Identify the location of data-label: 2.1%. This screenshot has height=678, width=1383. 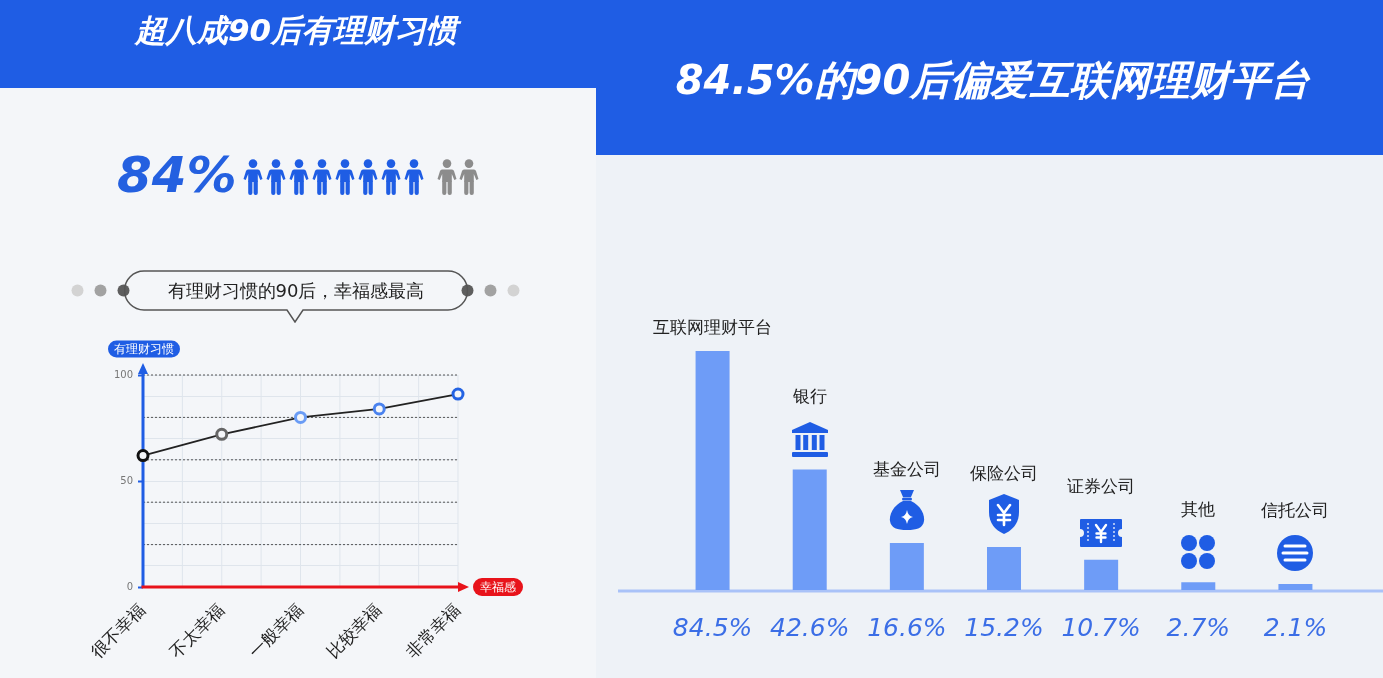
(1295, 627).